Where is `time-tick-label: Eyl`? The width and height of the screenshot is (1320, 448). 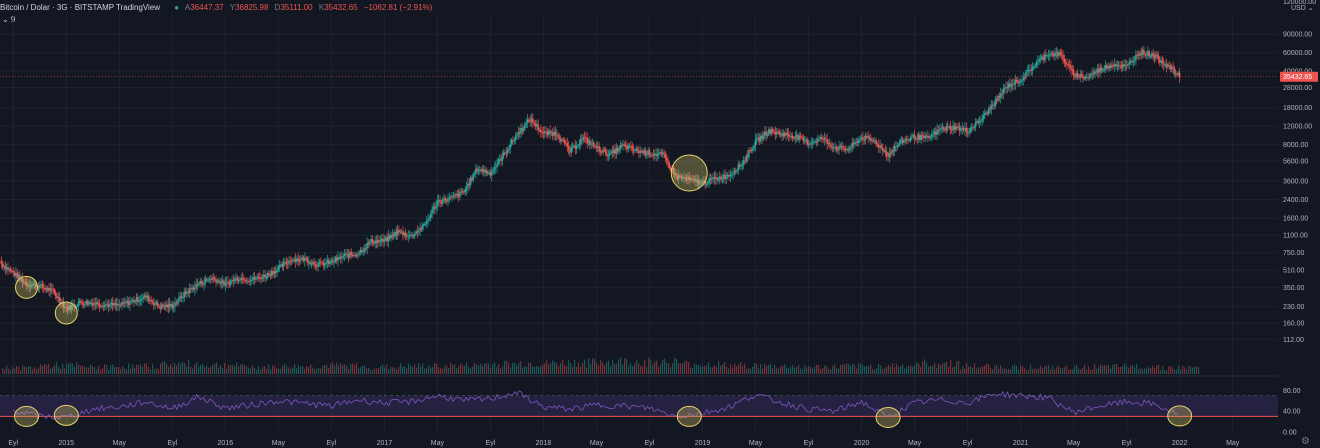 time-tick-label: Eyl is located at coordinates (1127, 443).